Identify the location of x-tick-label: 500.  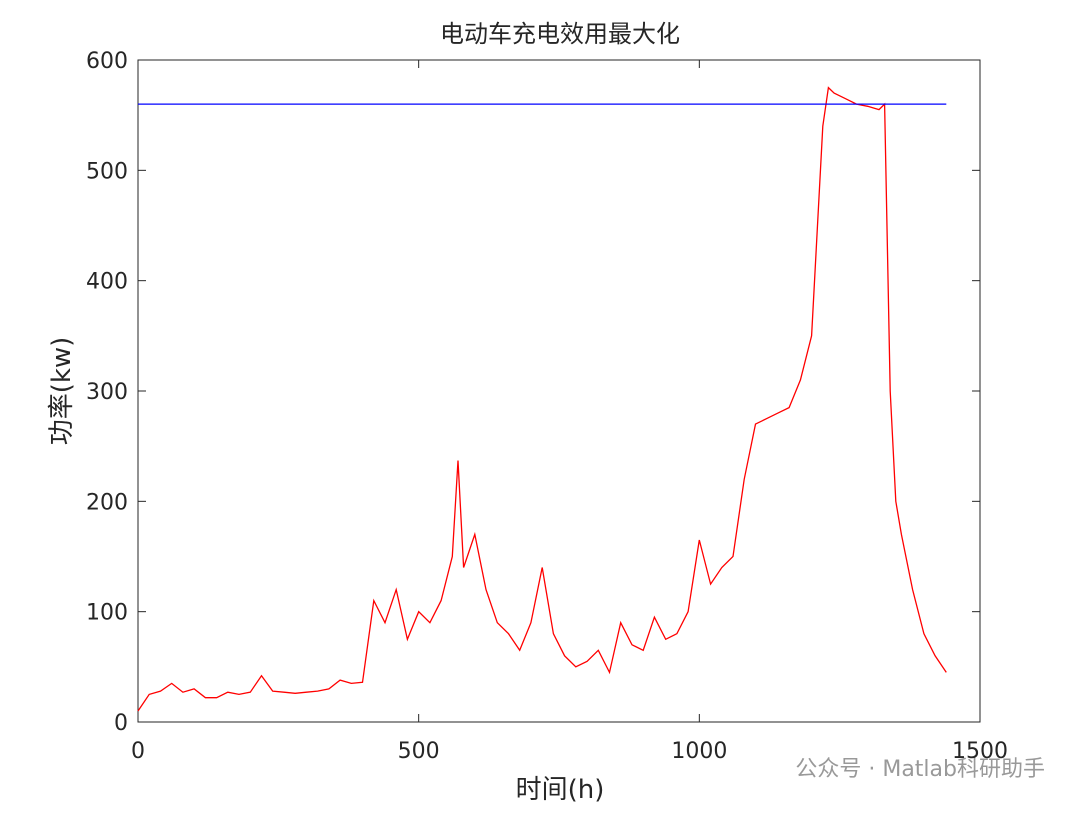
(419, 751).